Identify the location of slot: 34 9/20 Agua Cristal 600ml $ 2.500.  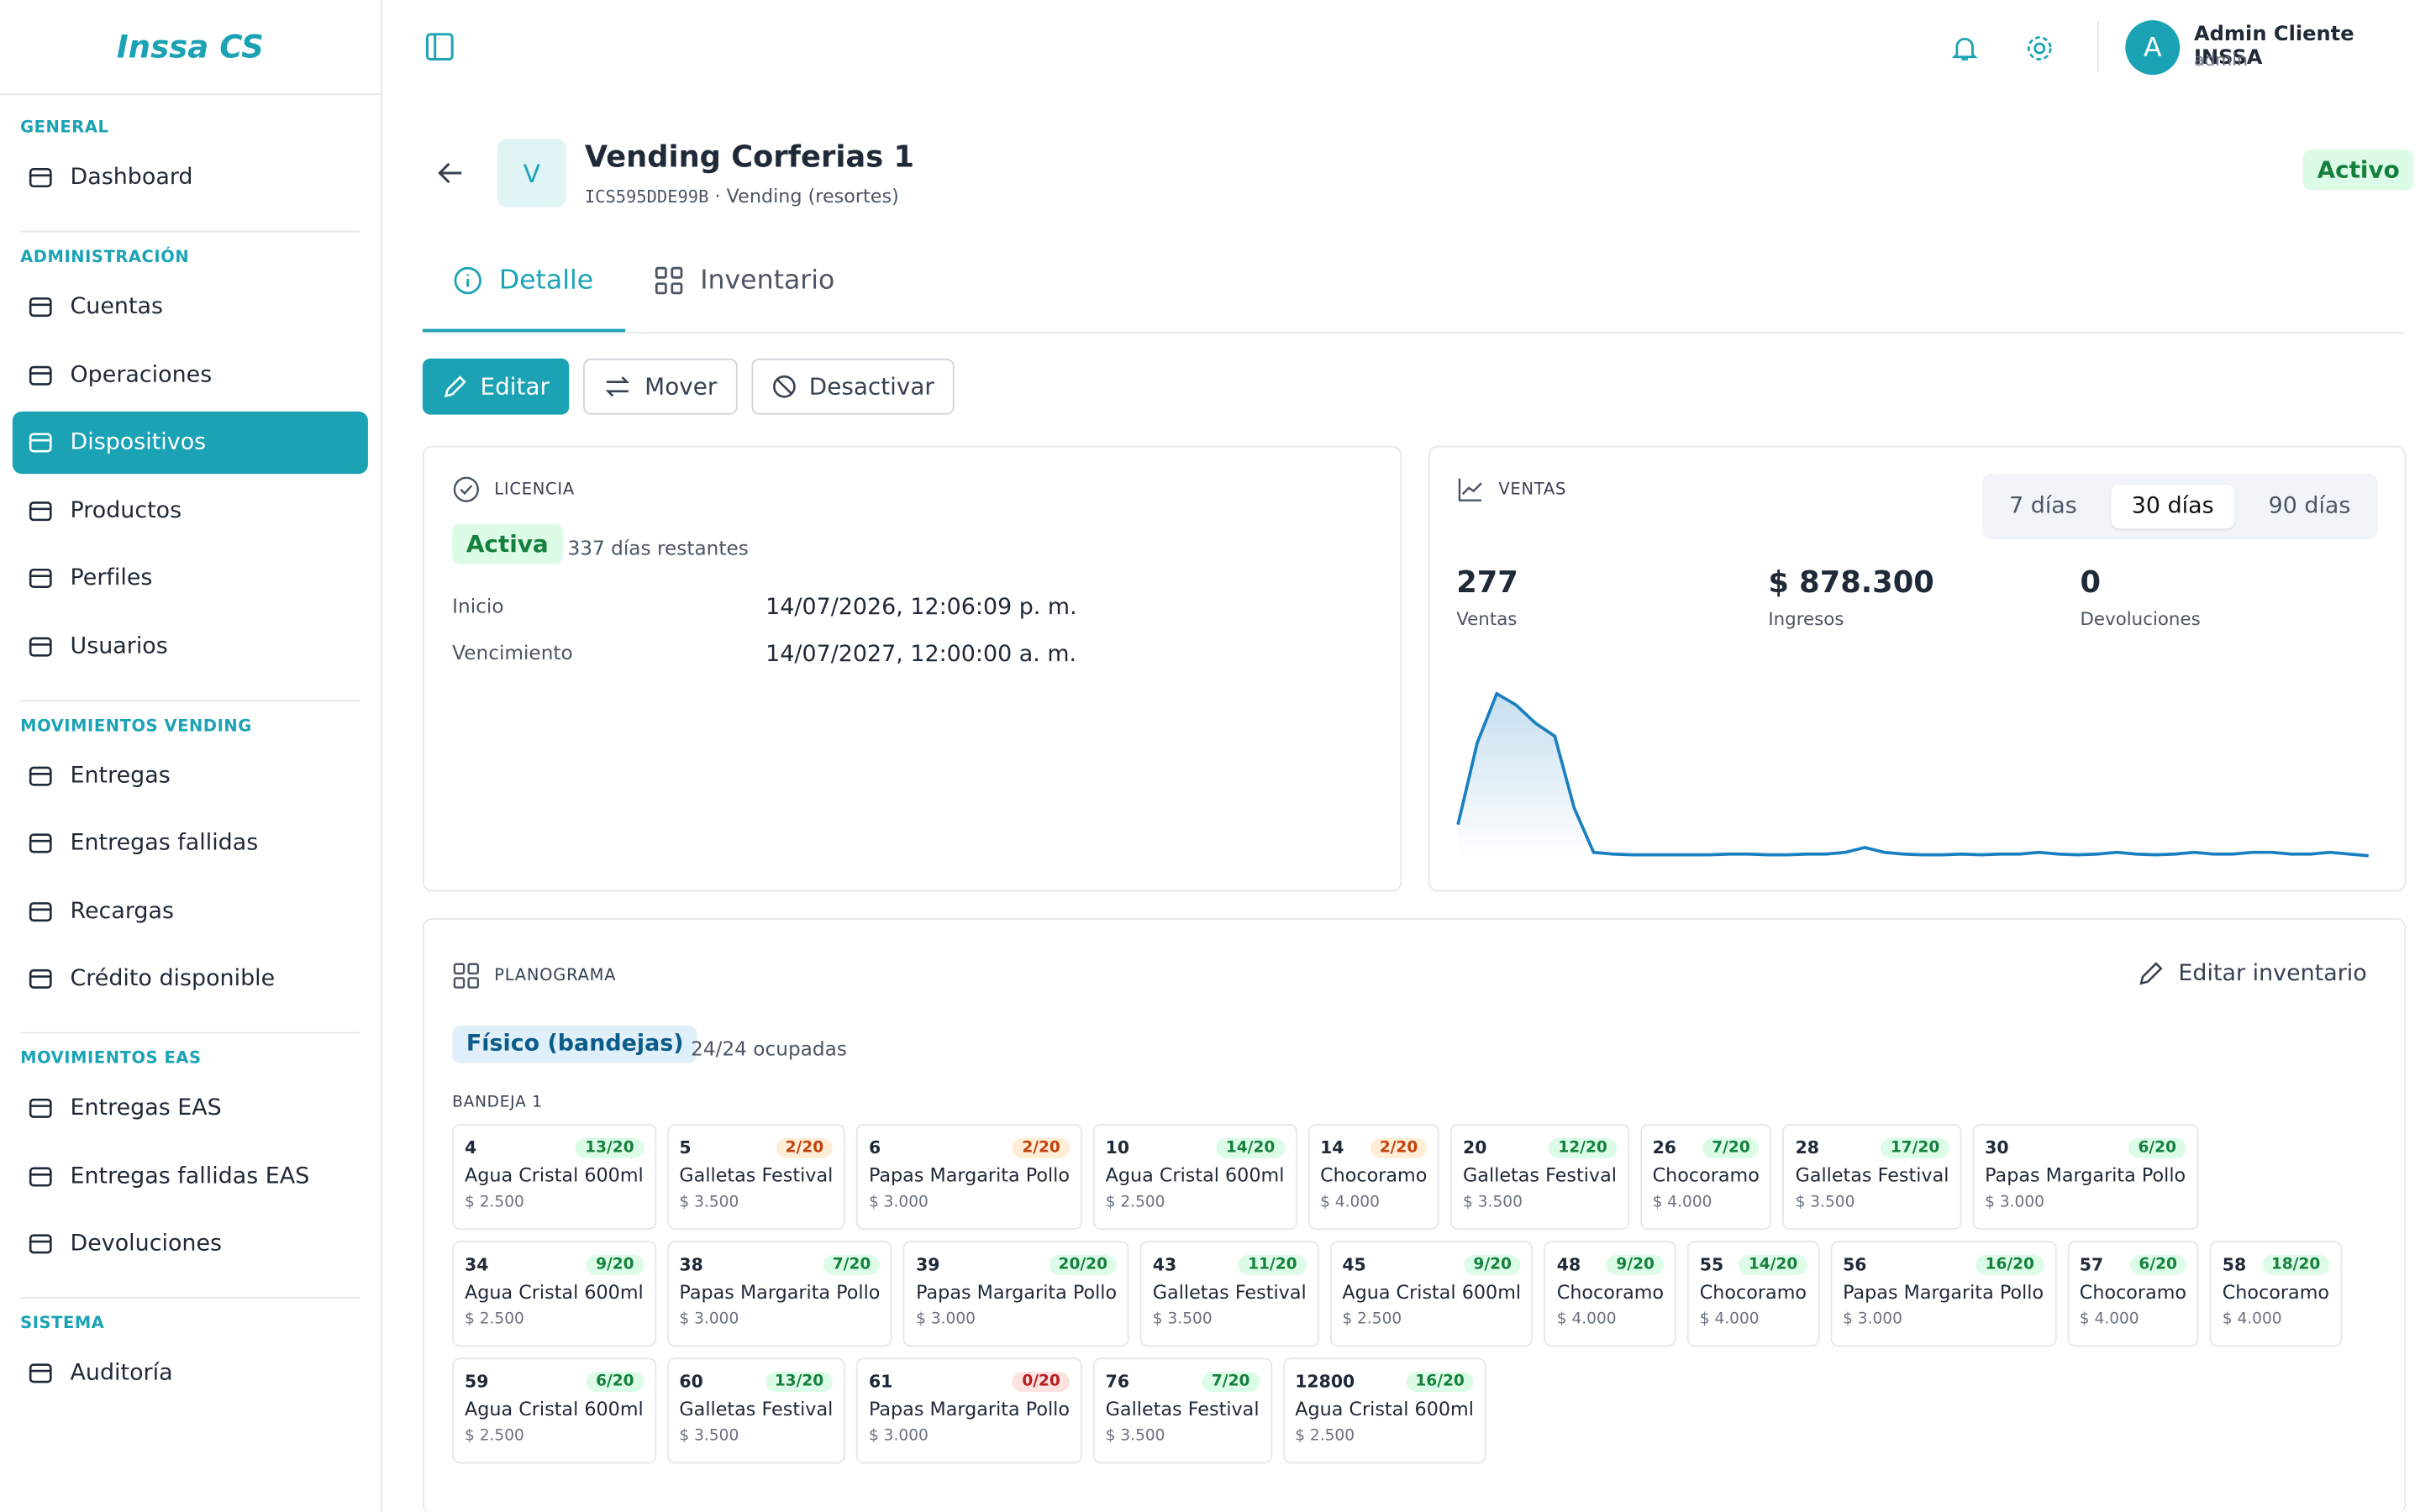
(554, 1294).